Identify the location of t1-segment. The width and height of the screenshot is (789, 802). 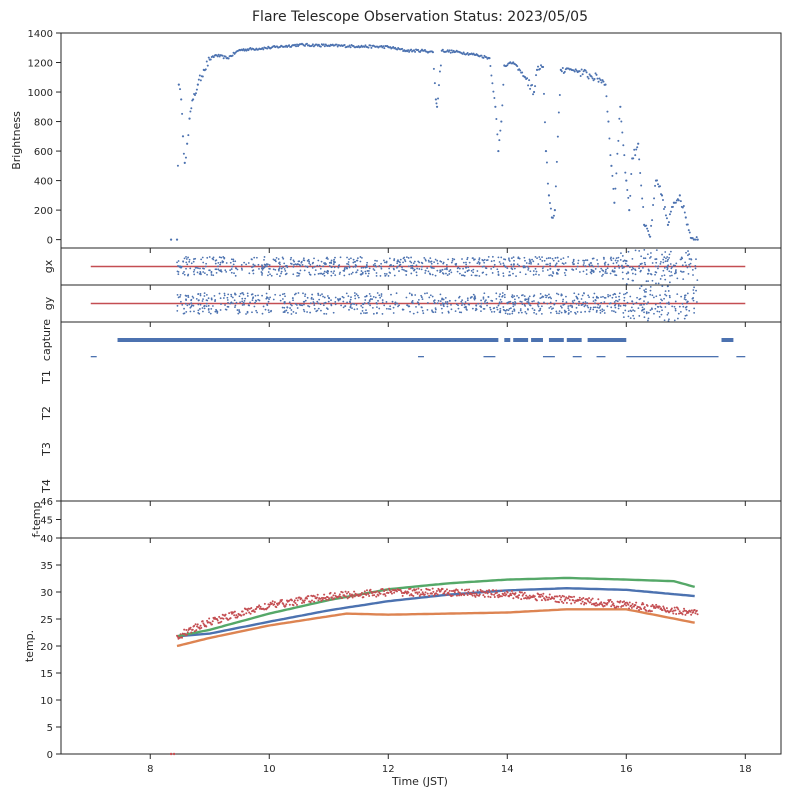
(421, 357).